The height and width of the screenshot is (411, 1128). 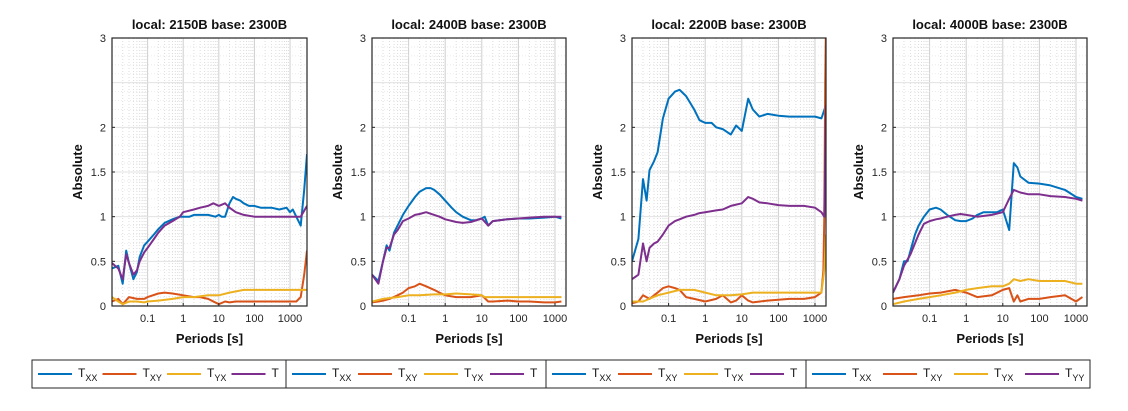 What do you see at coordinates (209, 24) in the screenshot?
I see `chart-title: local: 2150B base: 2300B` at bounding box center [209, 24].